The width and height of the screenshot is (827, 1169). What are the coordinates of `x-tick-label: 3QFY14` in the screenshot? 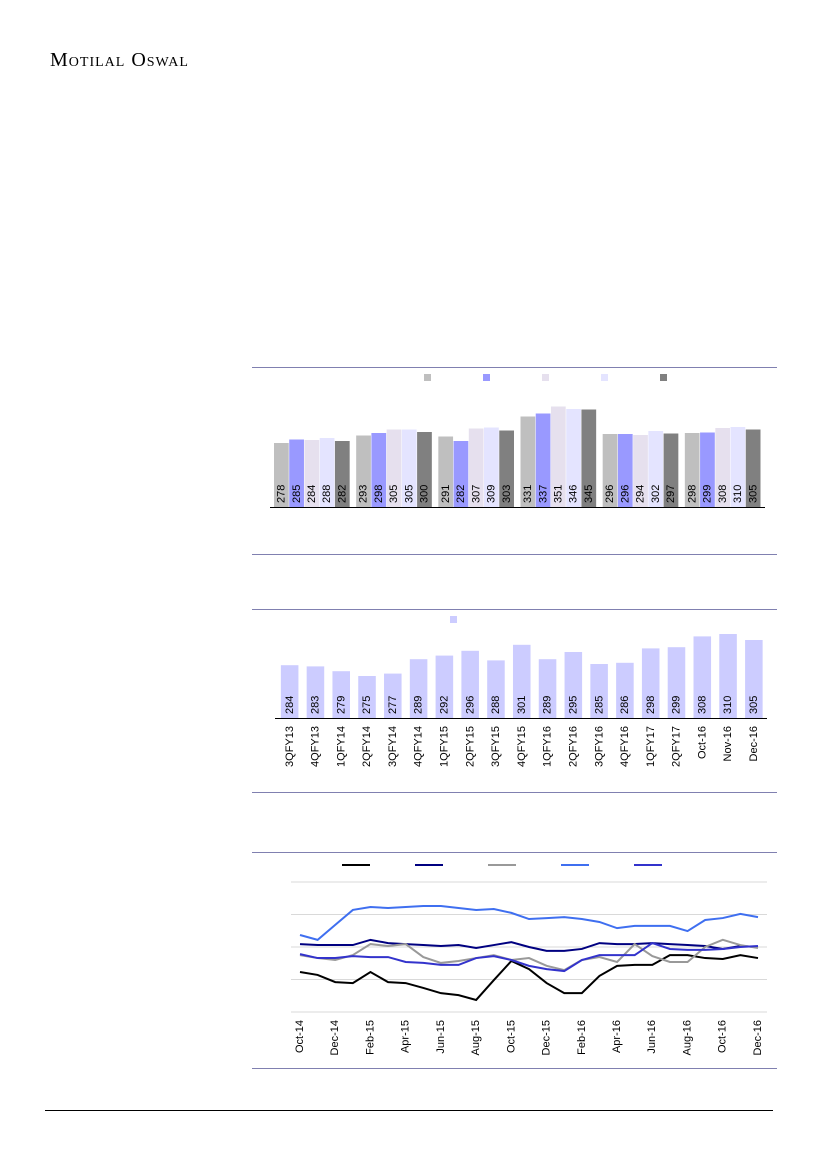 It's located at (393, 746).